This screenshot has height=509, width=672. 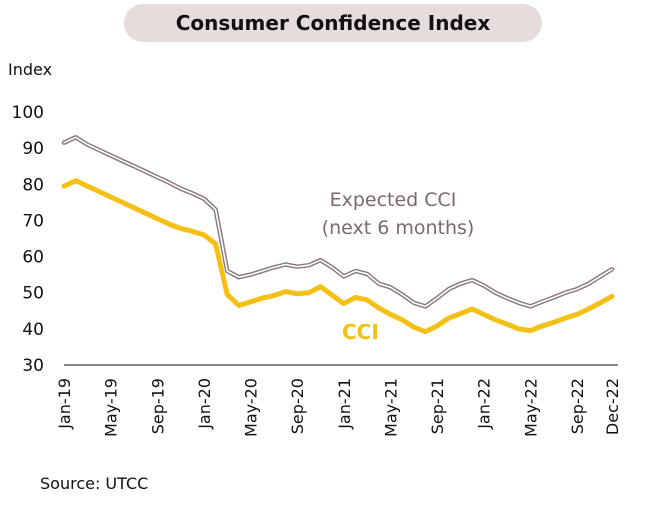 I want to click on source-note: Source: UTCC, so click(x=94, y=483).